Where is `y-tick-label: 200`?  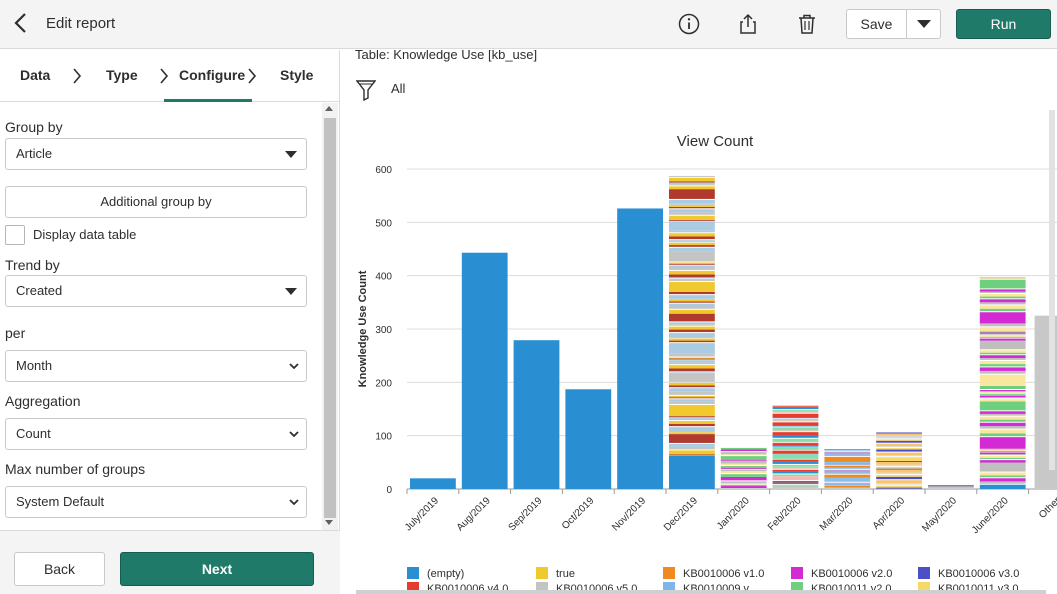 y-tick-label: 200 is located at coordinates (383, 383).